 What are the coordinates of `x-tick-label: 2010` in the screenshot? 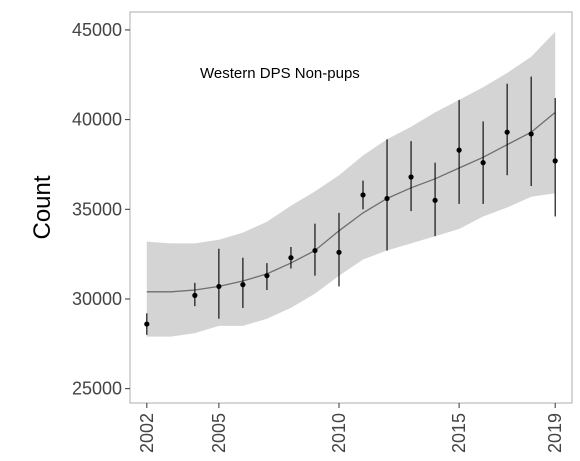 It's located at (339, 433).